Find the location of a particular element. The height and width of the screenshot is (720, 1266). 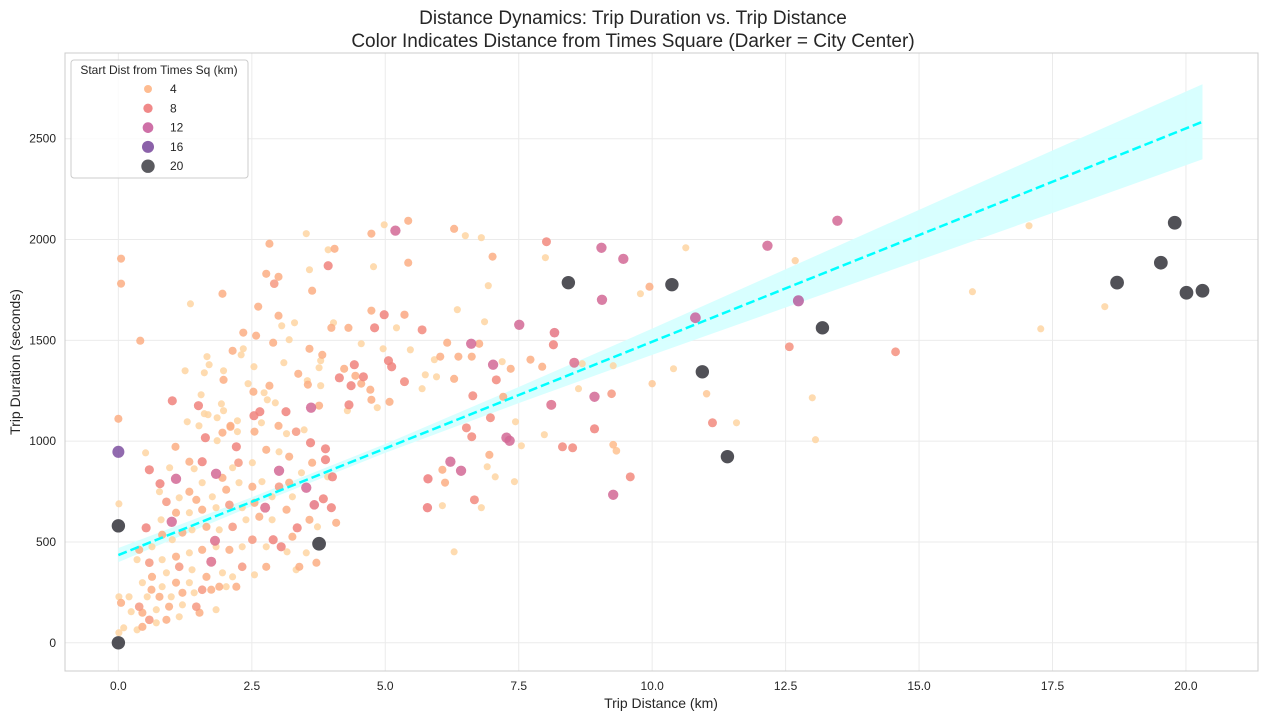

legend-label: 8 is located at coordinates (173, 108).